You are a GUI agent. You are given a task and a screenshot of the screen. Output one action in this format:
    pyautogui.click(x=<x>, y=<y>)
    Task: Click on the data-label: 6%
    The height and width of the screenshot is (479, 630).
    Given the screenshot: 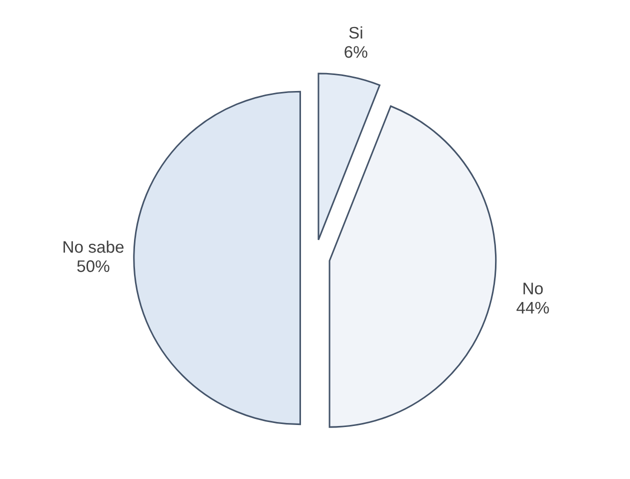 What is the action you would take?
    pyautogui.click(x=356, y=52)
    